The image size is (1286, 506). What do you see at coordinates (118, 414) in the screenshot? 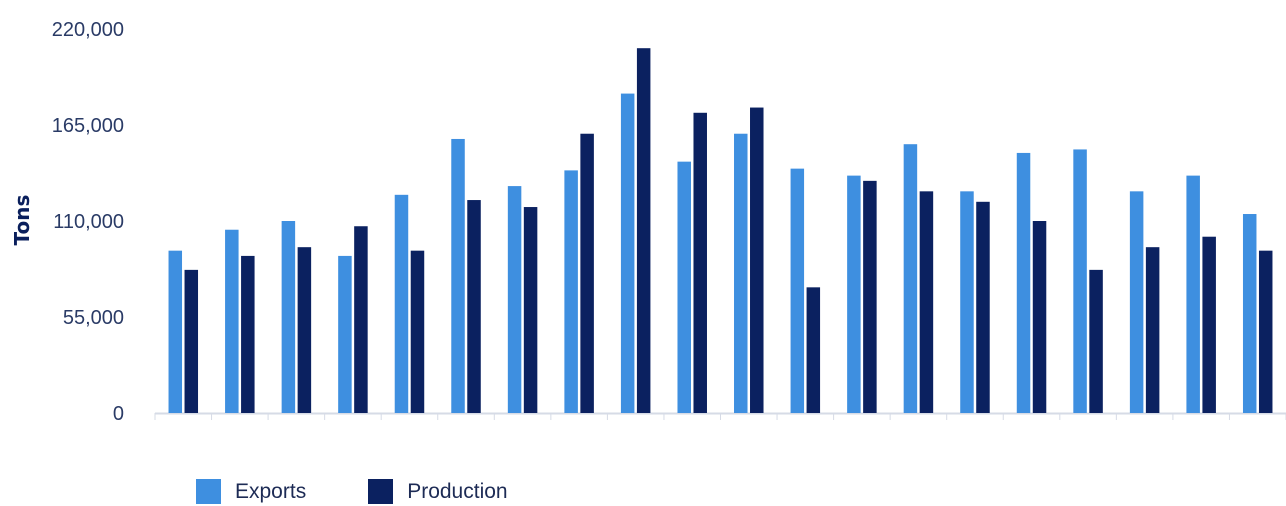
I see `y-tick-label: 0` at bounding box center [118, 414].